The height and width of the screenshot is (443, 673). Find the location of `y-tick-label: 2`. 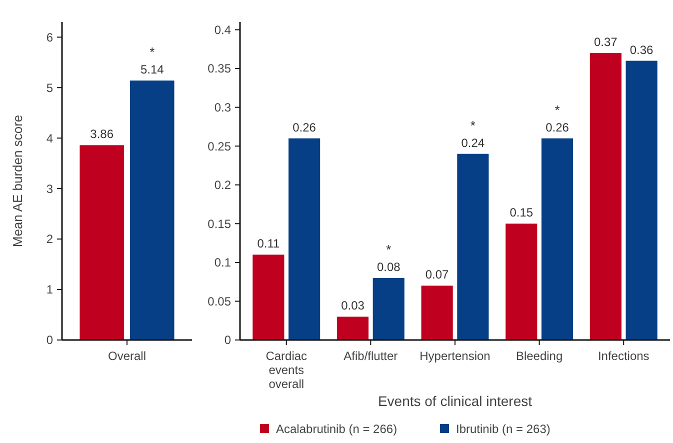

y-tick-label: 2 is located at coordinates (50, 239).